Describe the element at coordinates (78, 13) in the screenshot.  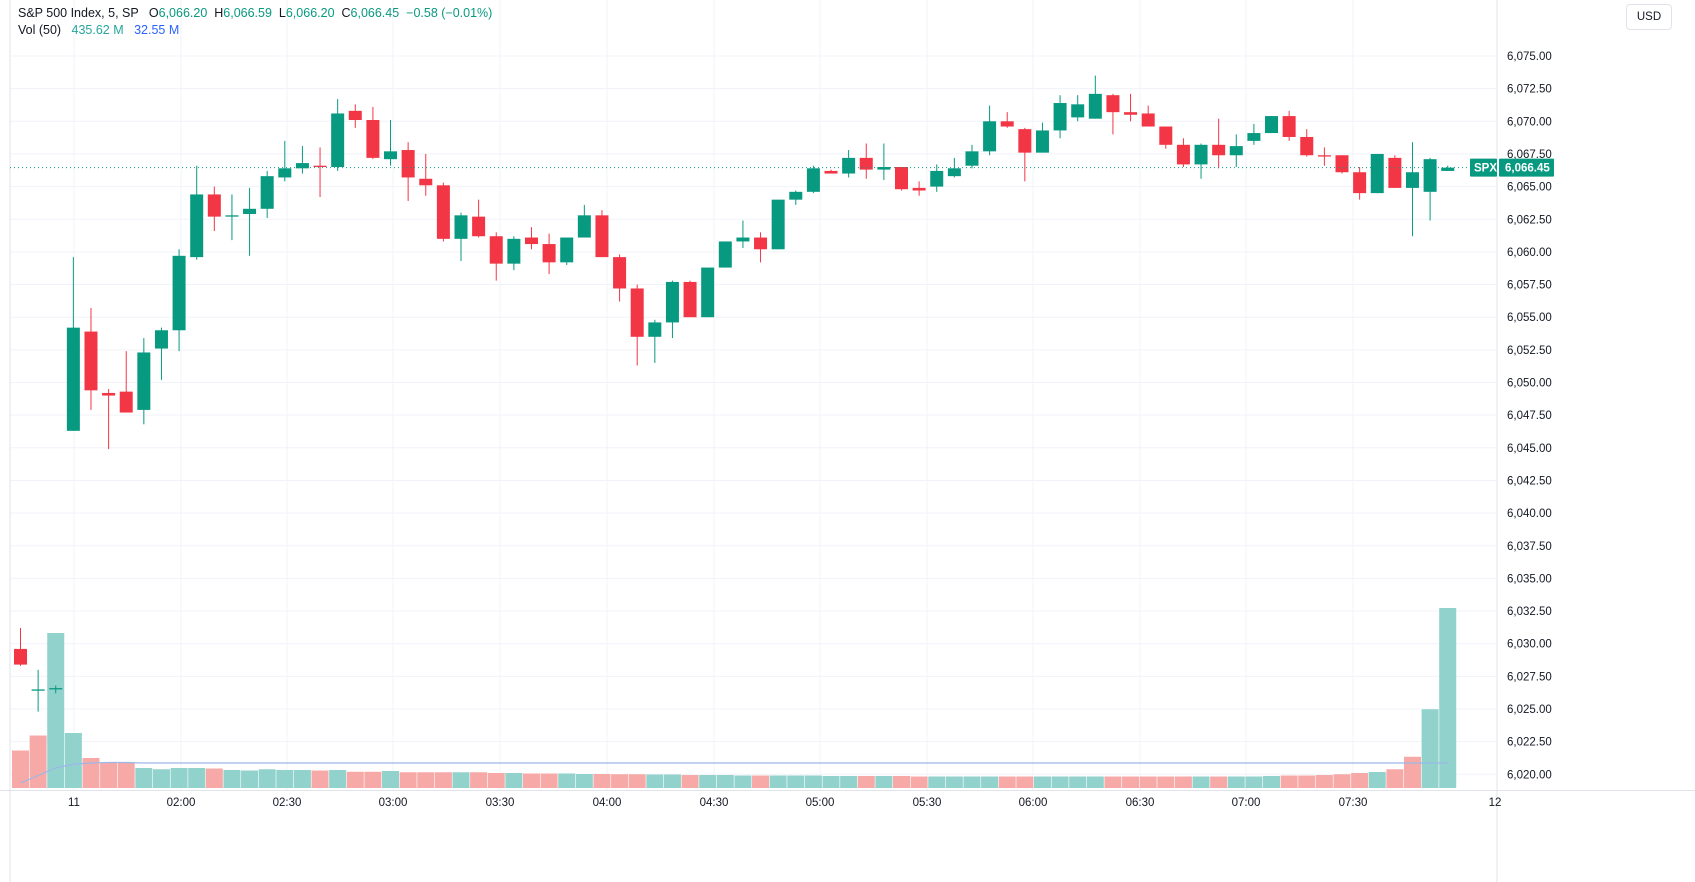
I see `legend-title: S&P 500 Index, 5, SP` at that location.